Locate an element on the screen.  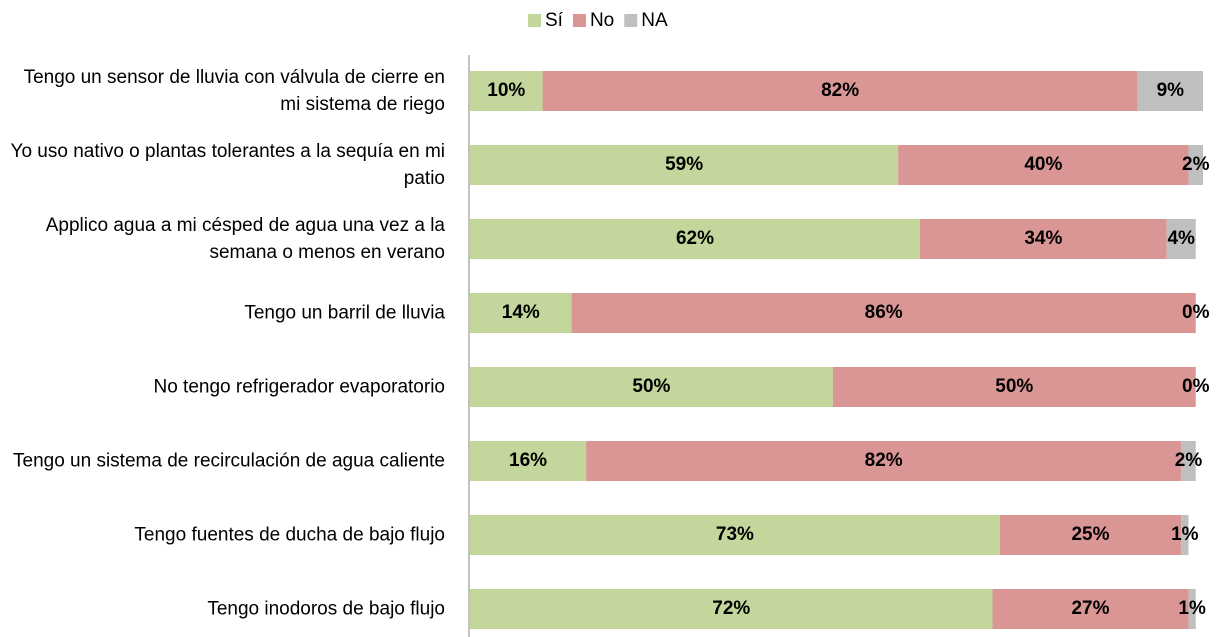
value-label: 34% is located at coordinates (1043, 238).